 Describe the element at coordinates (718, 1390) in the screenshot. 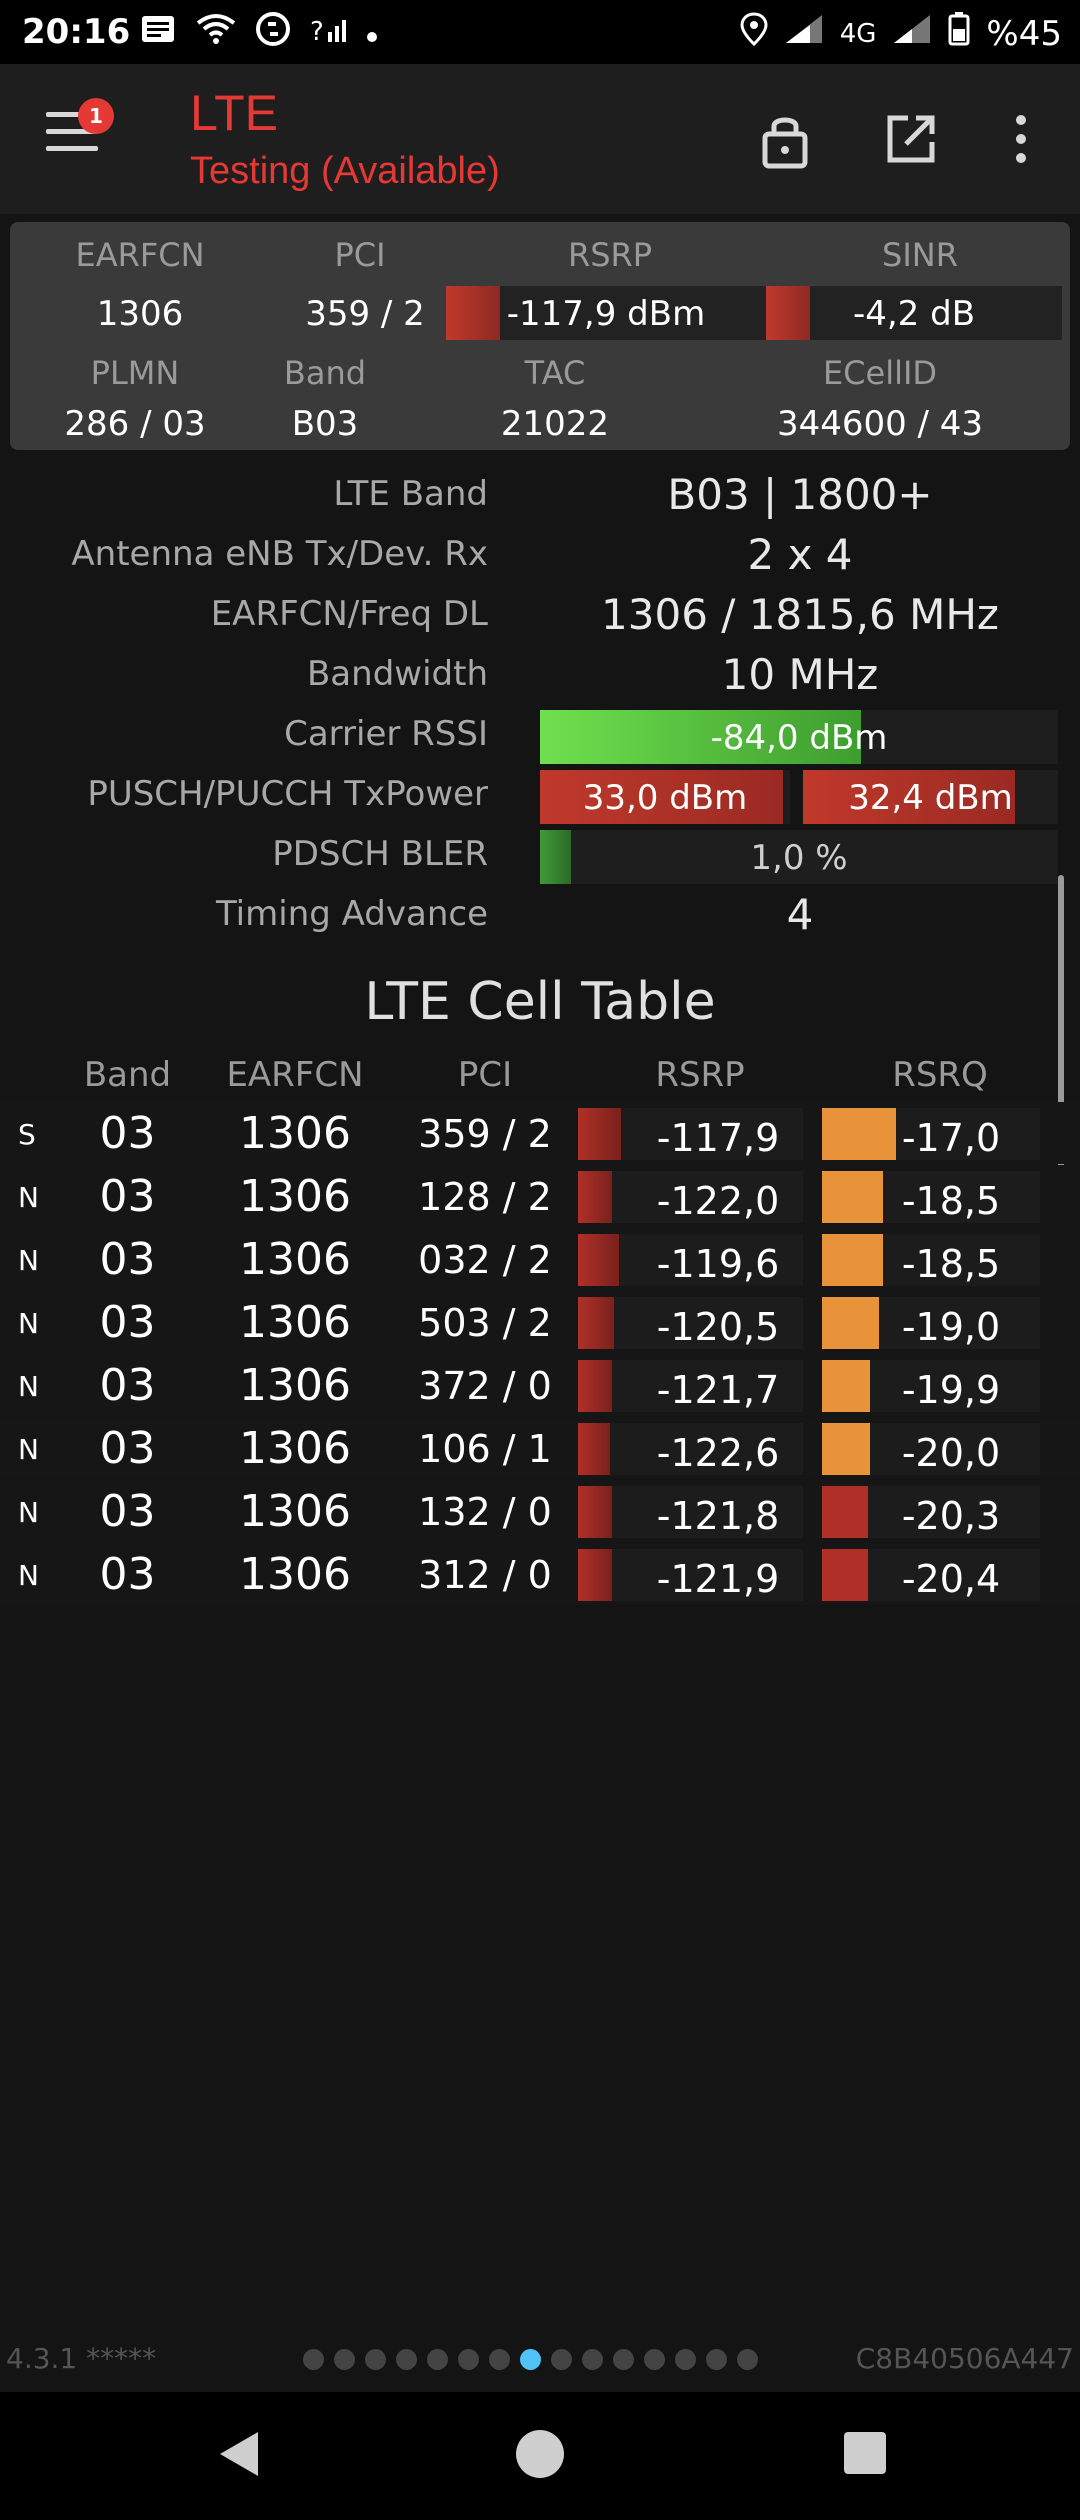

I see `cell-rsrp: -121,7` at that location.